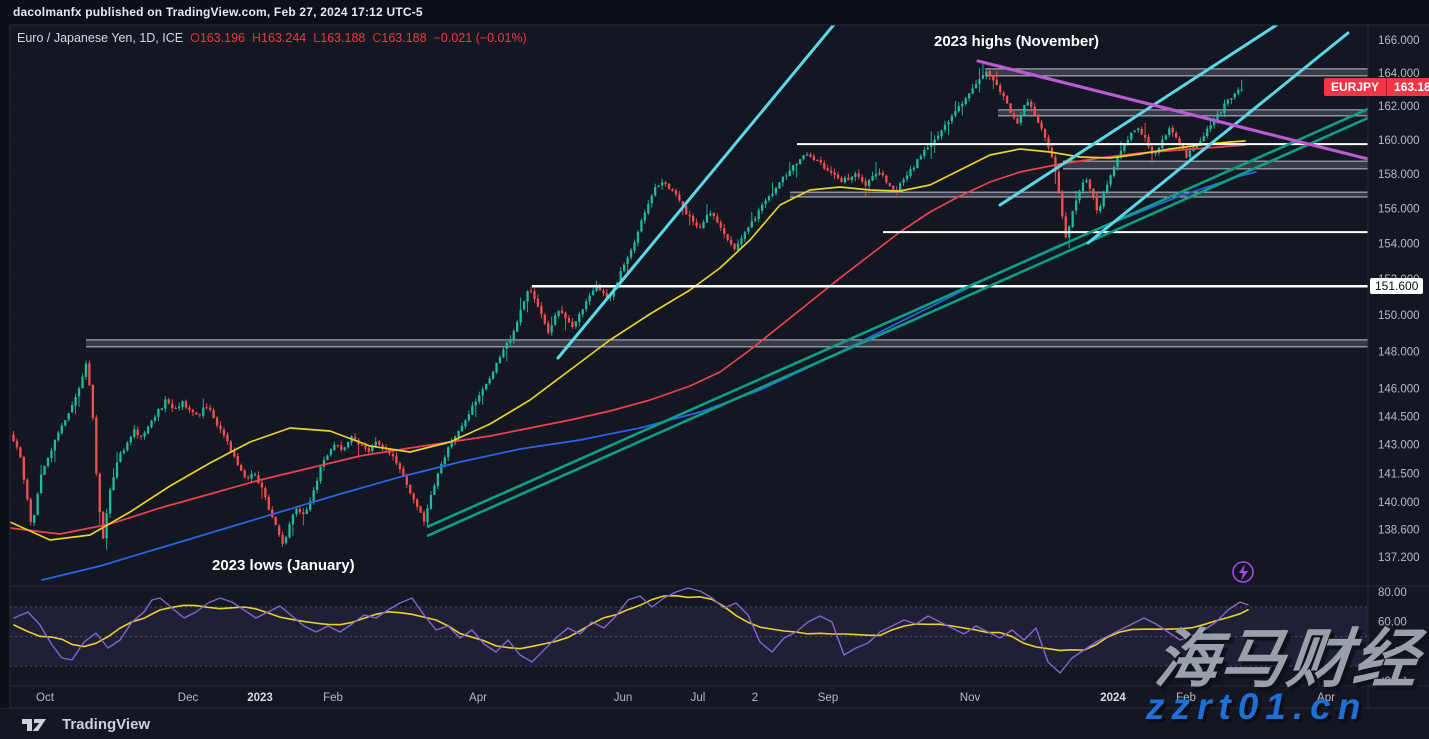 This screenshot has width=1429, height=739. Describe the element at coordinates (1399, 107) in the screenshot. I see `axis-tick-label: 162.000` at that location.